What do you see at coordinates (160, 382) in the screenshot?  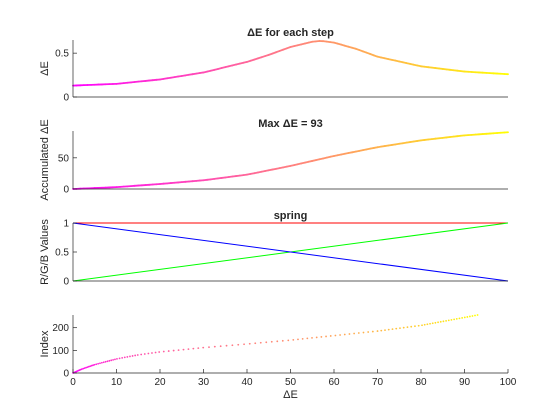 I see `x-tick-label: 20` at bounding box center [160, 382].